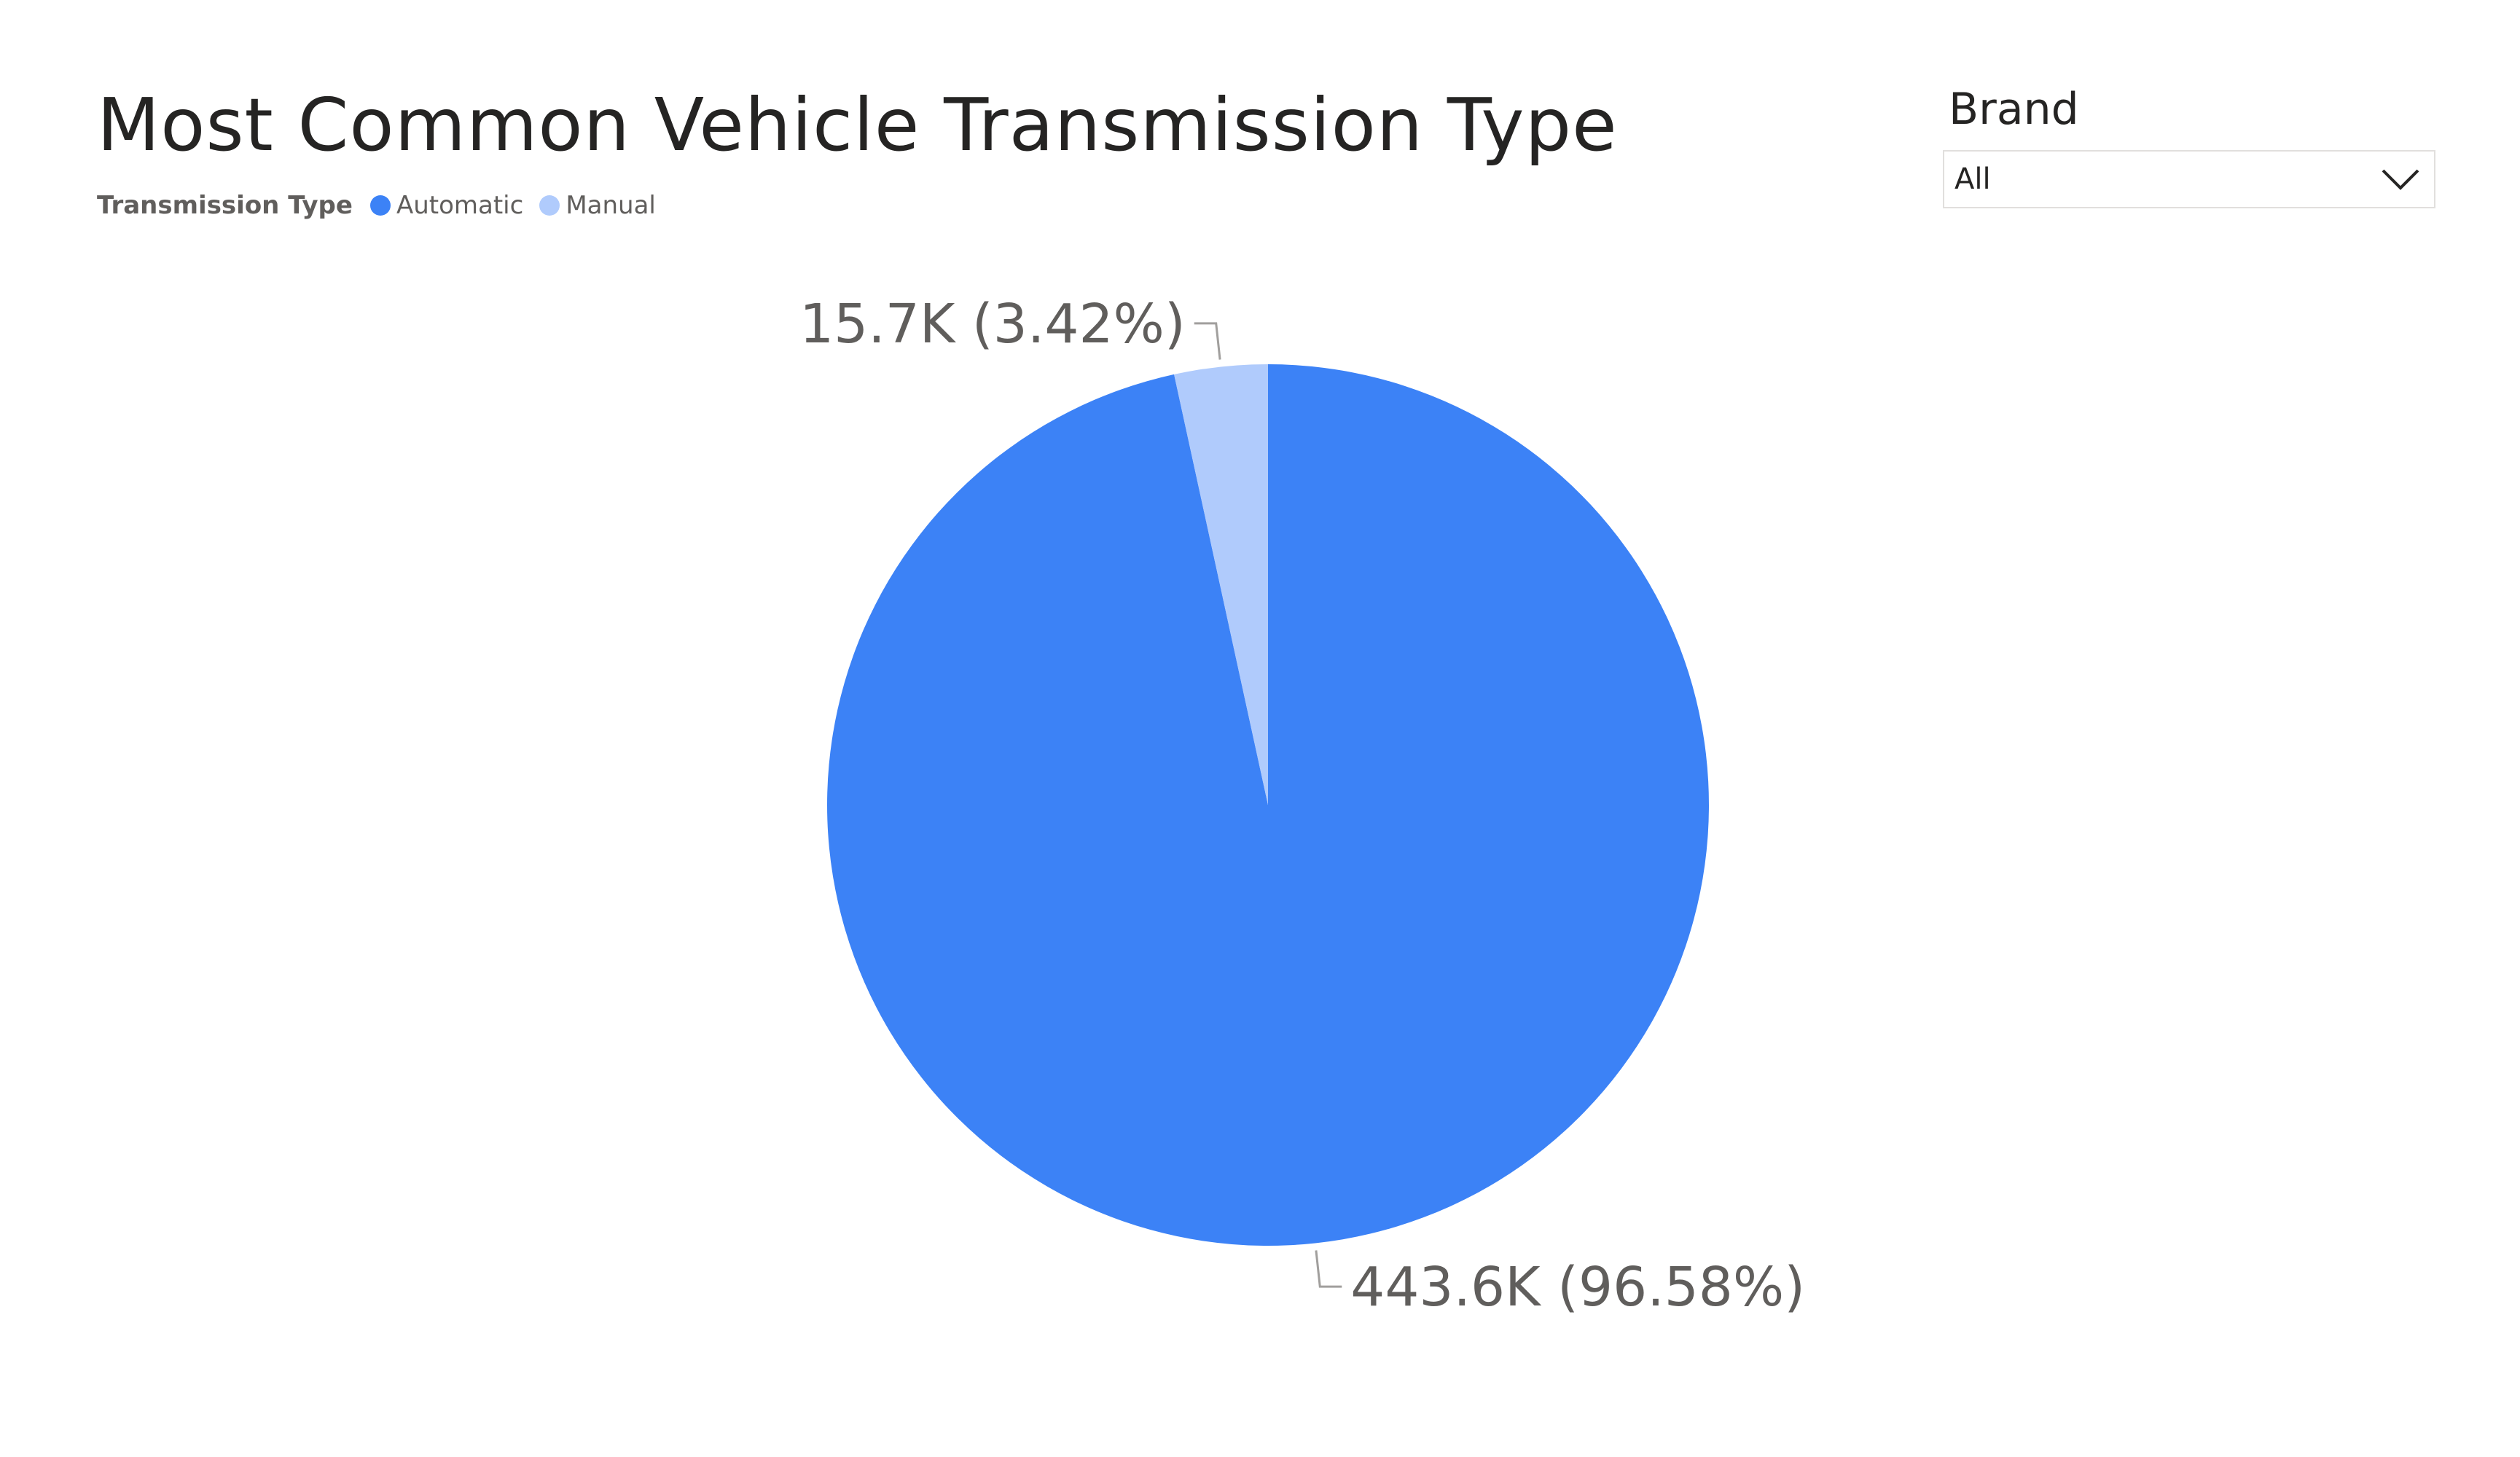 This screenshot has width=2520, height=1457. What do you see at coordinates (380, 206) in the screenshot?
I see `legend-dot-automatic` at bounding box center [380, 206].